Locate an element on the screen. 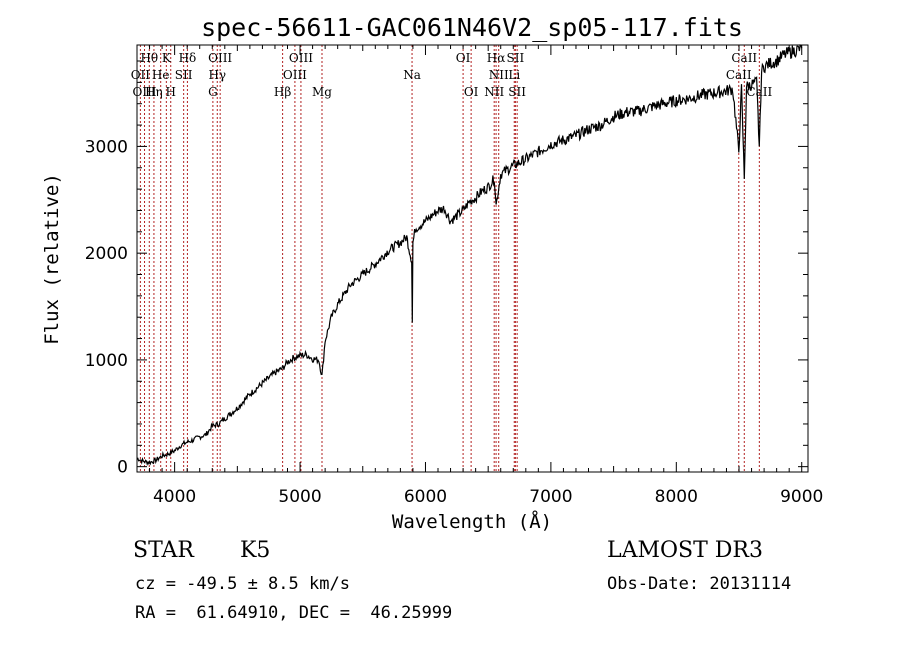 This screenshot has height=649, width=900. marker-label-OII: OII is located at coordinates (141, 75).